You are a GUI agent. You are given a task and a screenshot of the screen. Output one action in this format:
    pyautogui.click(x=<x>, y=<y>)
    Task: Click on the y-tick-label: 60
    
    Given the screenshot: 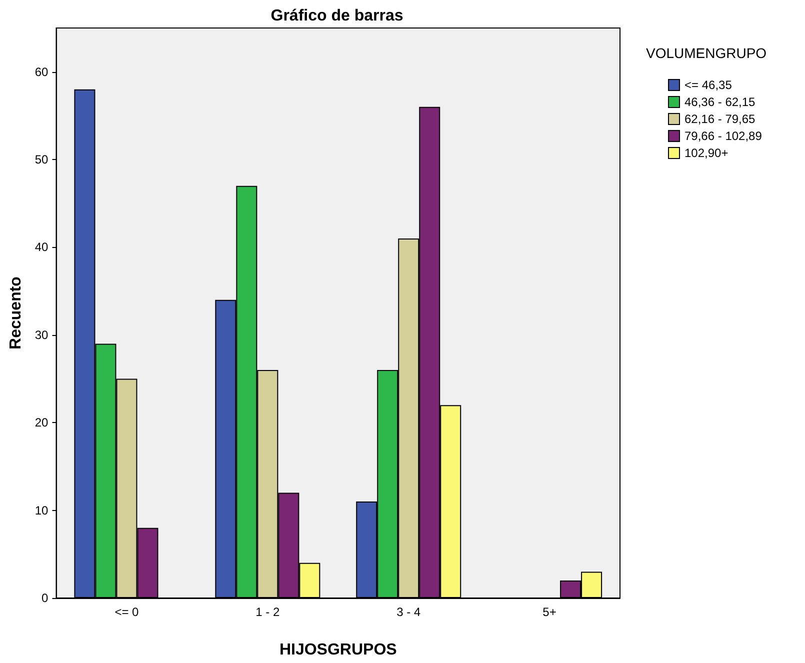 What is the action you would take?
    pyautogui.click(x=41, y=71)
    